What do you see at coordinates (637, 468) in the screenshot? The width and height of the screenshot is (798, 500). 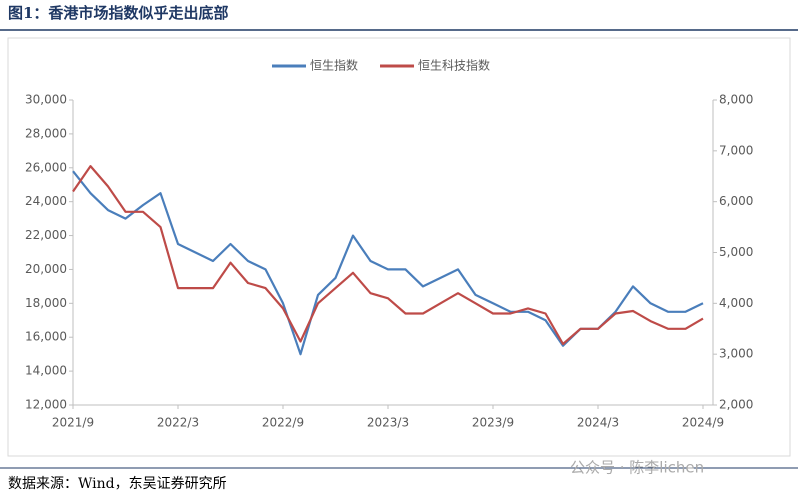 I see `watermark: 公众号 · 陈李lichen` at bounding box center [637, 468].